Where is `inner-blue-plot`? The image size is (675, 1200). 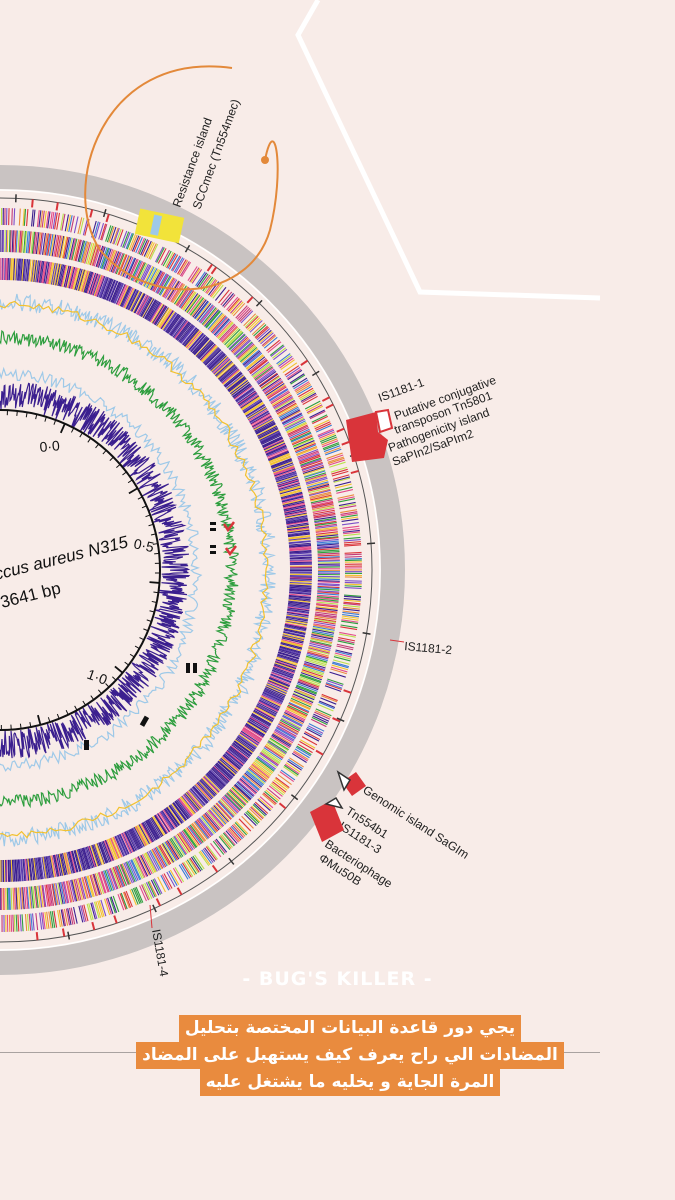 inner-blue-plot is located at coordinates (101, 569).